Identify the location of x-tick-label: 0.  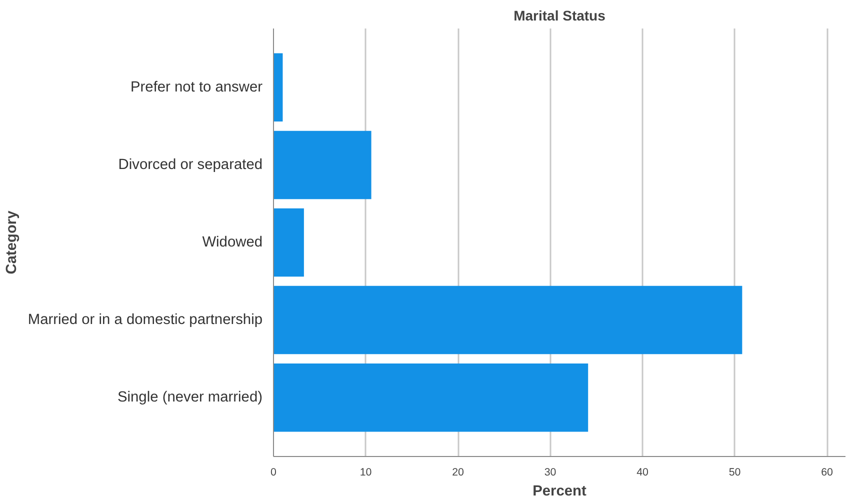
(273, 472).